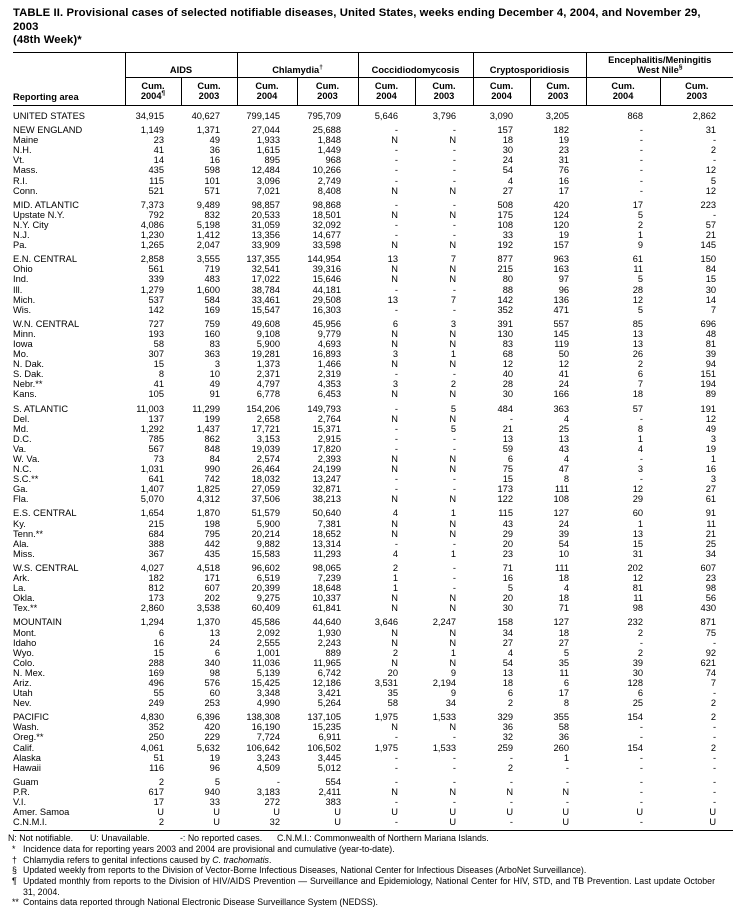 Image resolution: width=733 pixels, height=908 pixels. I want to click on data-cell: 17,820, so click(327, 448).